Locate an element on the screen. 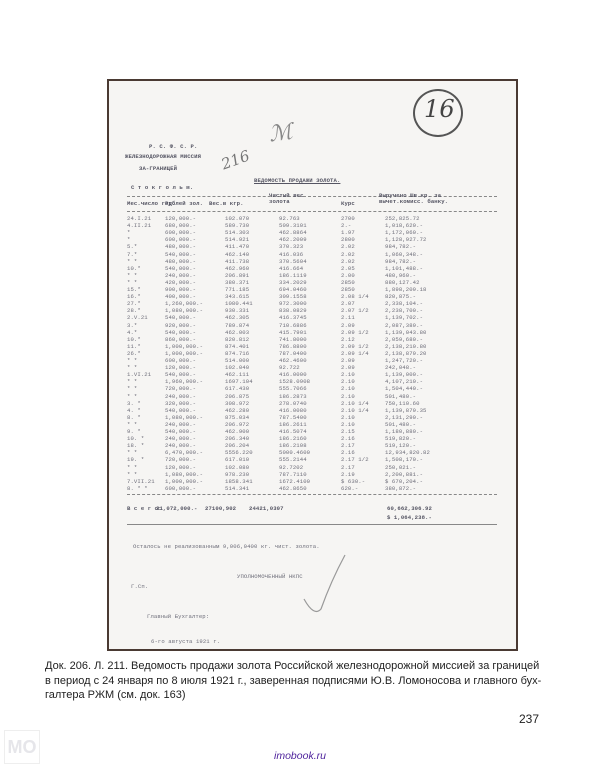 The height and width of the screenshot is (781, 600). col-kg: 102.040 is located at coordinates (237, 368).